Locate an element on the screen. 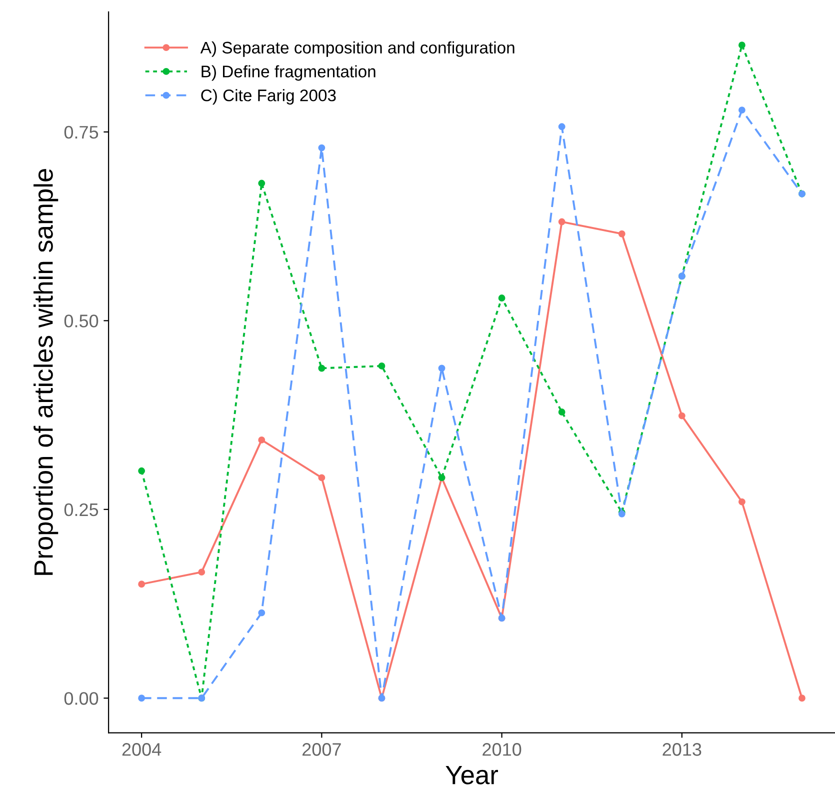 This screenshot has width=835, height=794. legend-label: B) Define fragmentation is located at coordinates (289, 73).